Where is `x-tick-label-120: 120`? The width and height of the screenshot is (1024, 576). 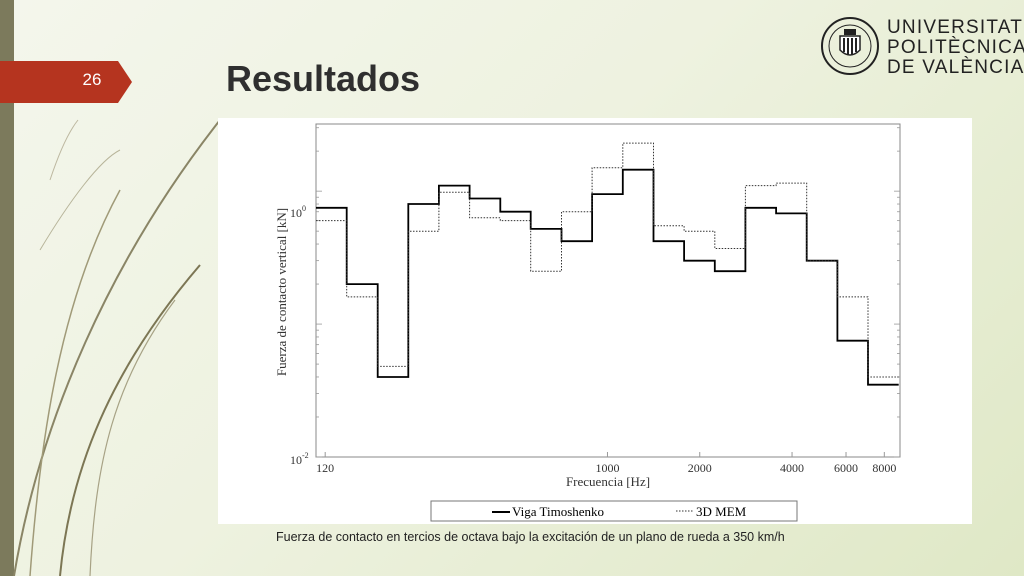 x-tick-label-120: 120 is located at coordinates (325, 468).